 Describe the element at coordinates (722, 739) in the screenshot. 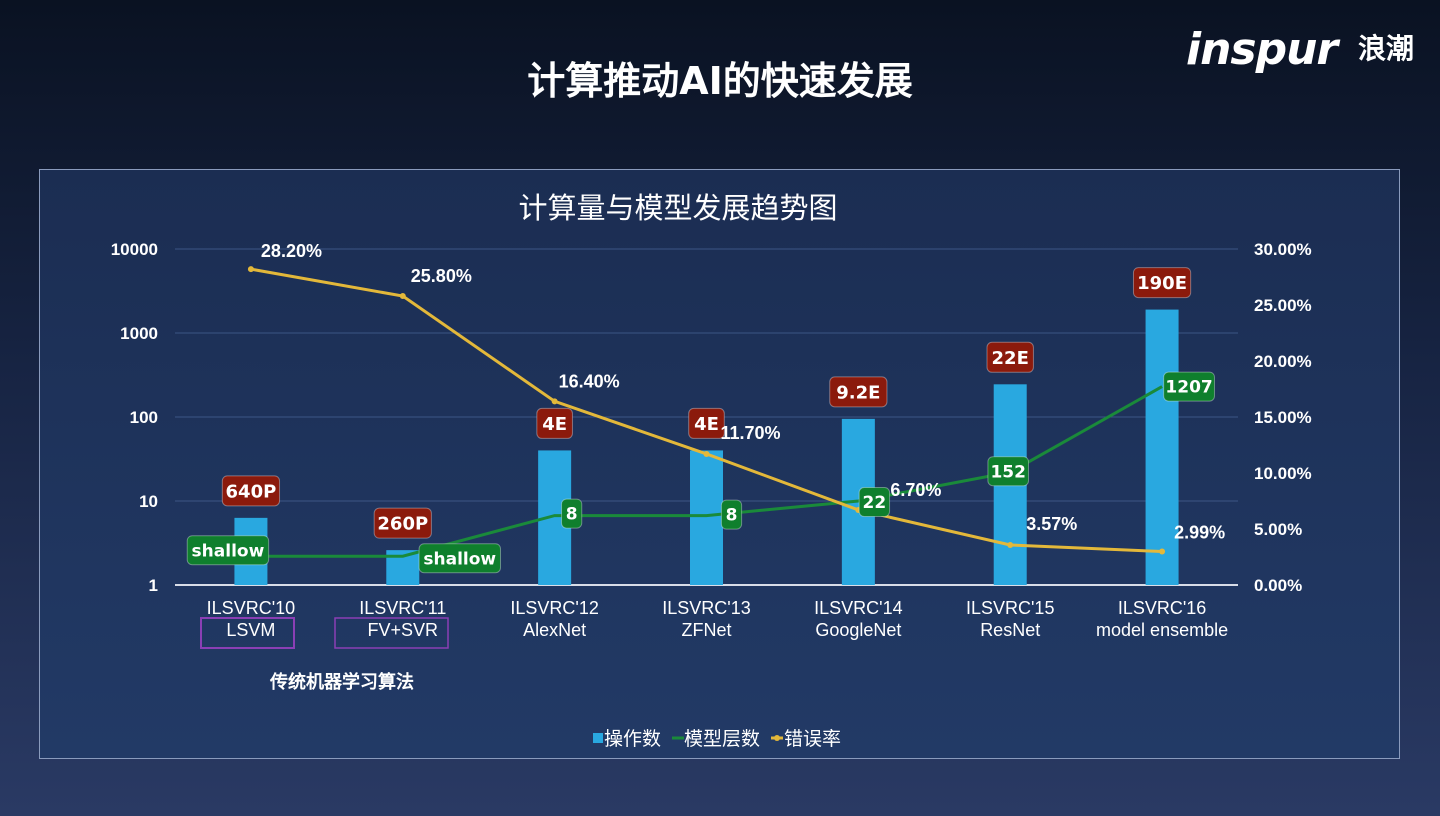

I see `legend-label-layers: 模型层数` at that location.